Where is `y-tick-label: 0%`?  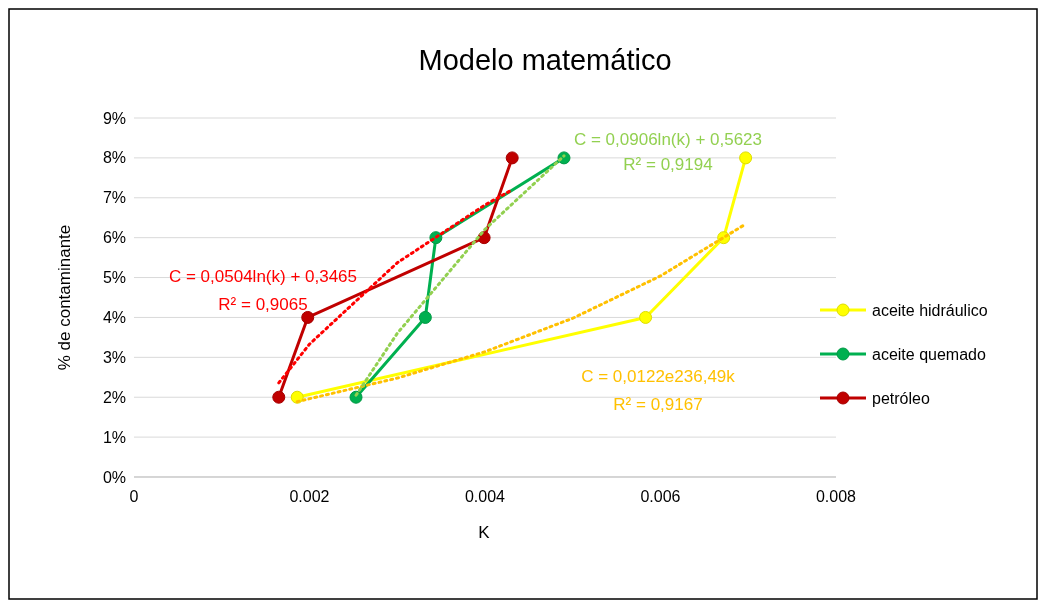 y-tick-label: 0% is located at coordinates (114, 477).